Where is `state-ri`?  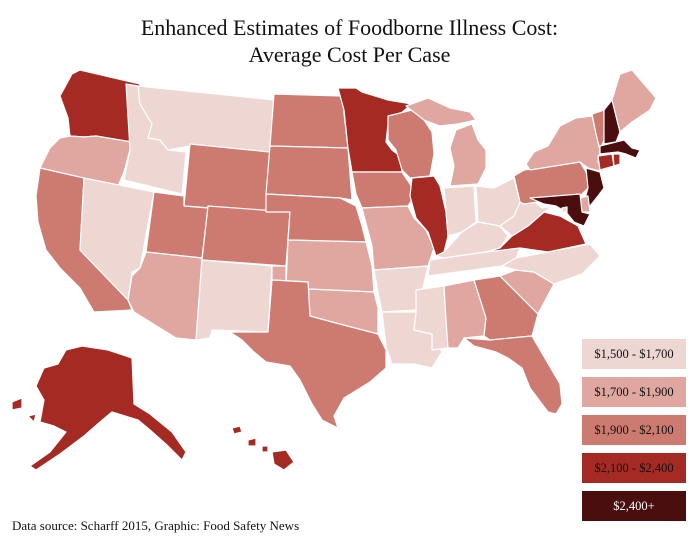
state-ri is located at coordinates (616, 160).